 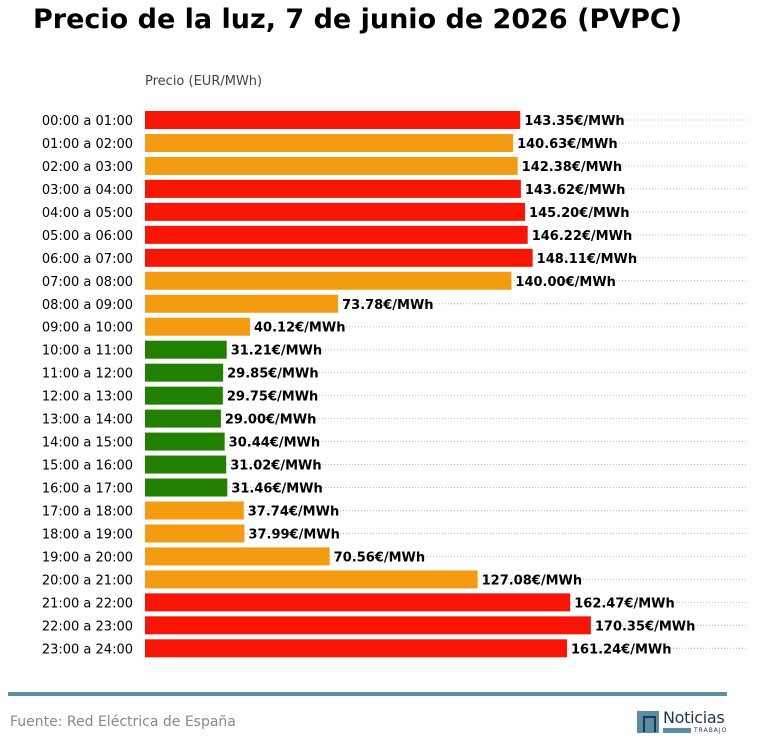 I want to click on category-label: 15:00 a 16:00, so click(x=87, y=466).